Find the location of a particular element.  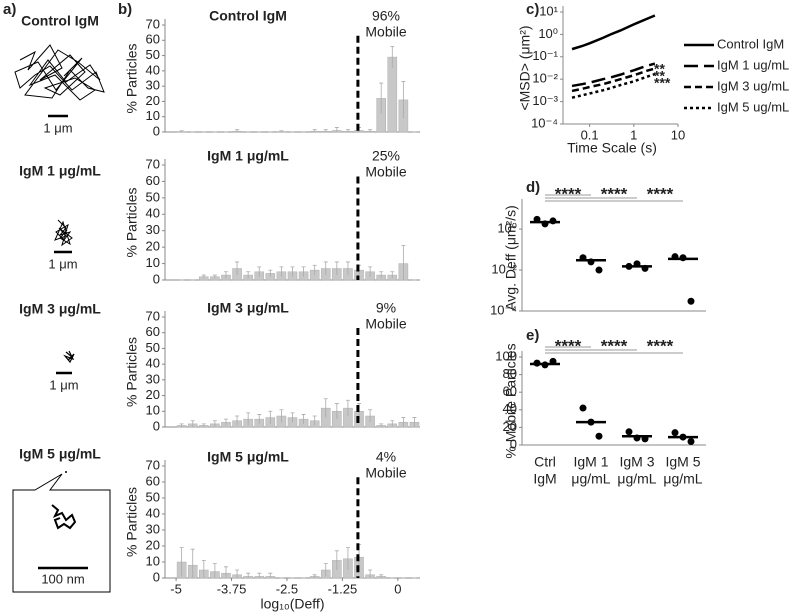

trajectory-title: Control IgM is located at coordinates (60, 21).